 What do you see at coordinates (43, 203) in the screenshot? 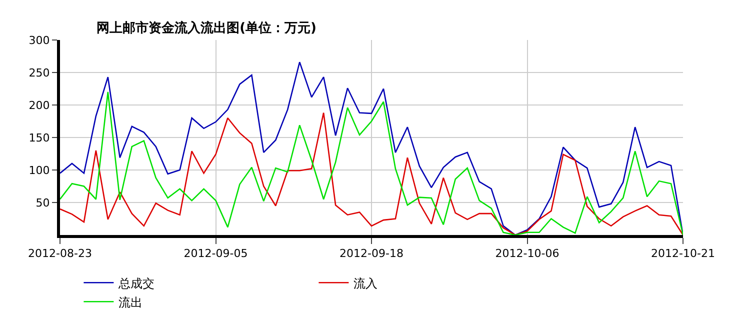
I see `y-tick-label: 50` at bounding box center [43, 203].